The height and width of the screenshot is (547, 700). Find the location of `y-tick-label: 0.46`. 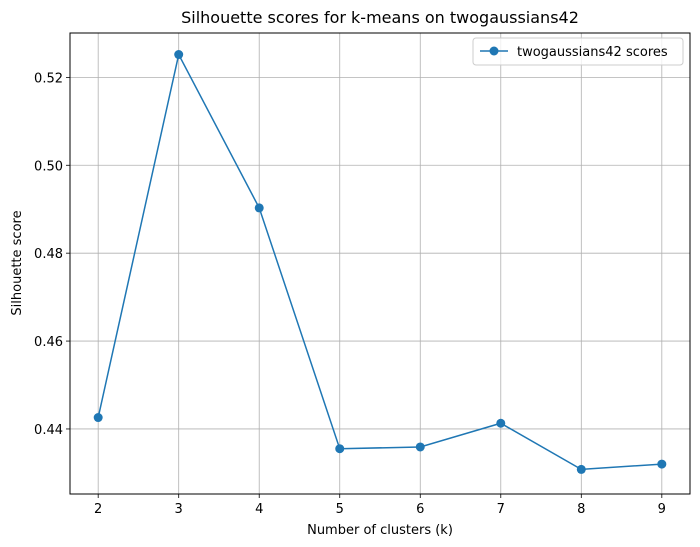

y-tick-label: 0.46 is located at coordinates (48, 342).